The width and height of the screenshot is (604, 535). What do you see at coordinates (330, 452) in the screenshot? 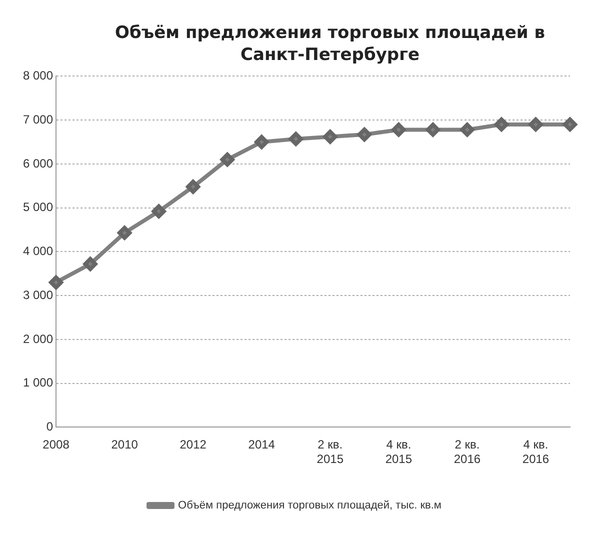
I see `x-tick-label: 2 кв. 2015` at bounding box center [330, 452].